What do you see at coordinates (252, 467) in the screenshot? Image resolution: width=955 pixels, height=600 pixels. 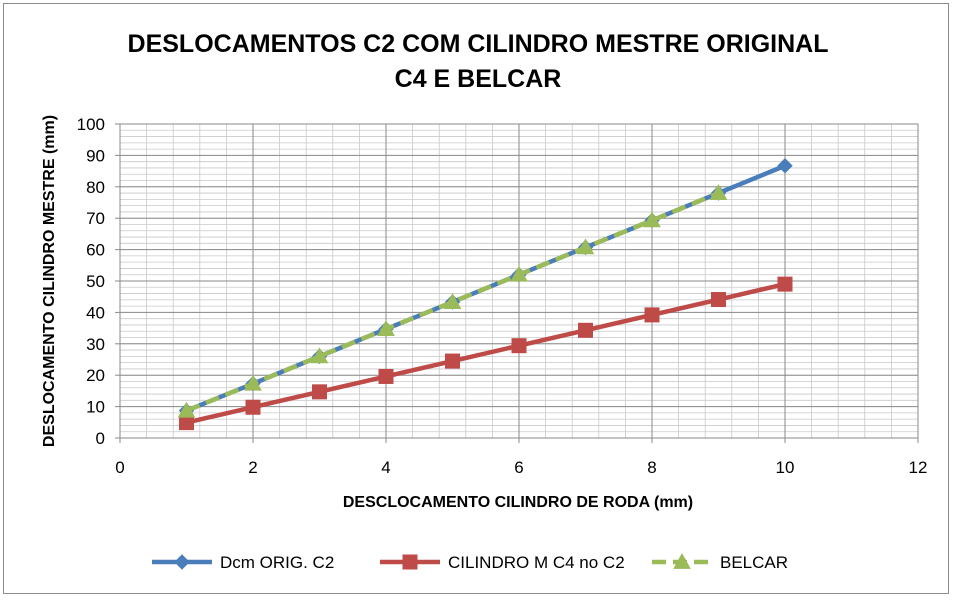 I see `x-tick-label: 2` at bounding box center [252, 467].